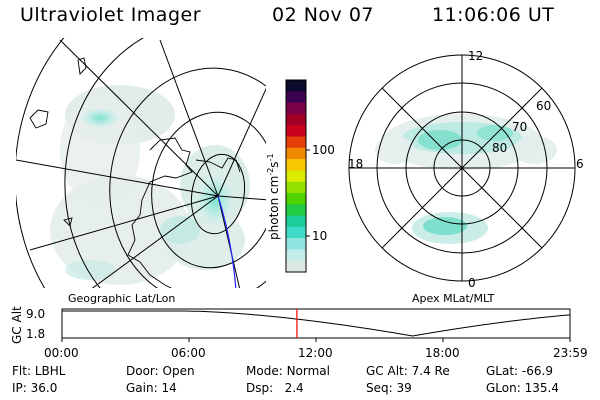 This screenshot has width=600, height=400. Describe the element at coordinates (316, 323) in the screenshot. I see `altitude-trace` at that location.